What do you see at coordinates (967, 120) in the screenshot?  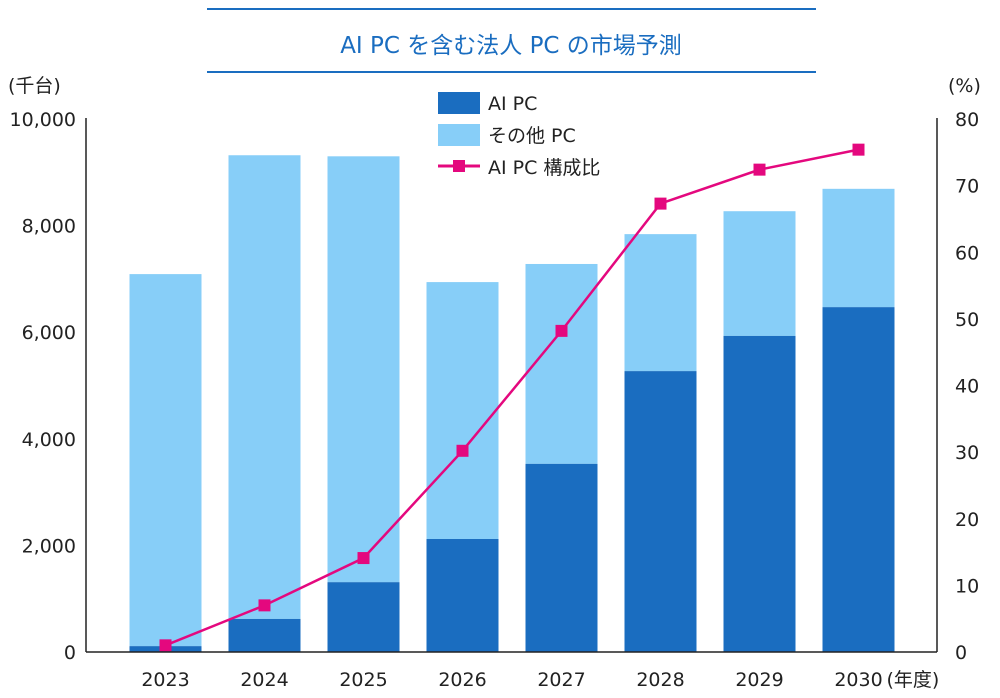 I see `right-tick-label: 80` at bounding box center [967, 120].